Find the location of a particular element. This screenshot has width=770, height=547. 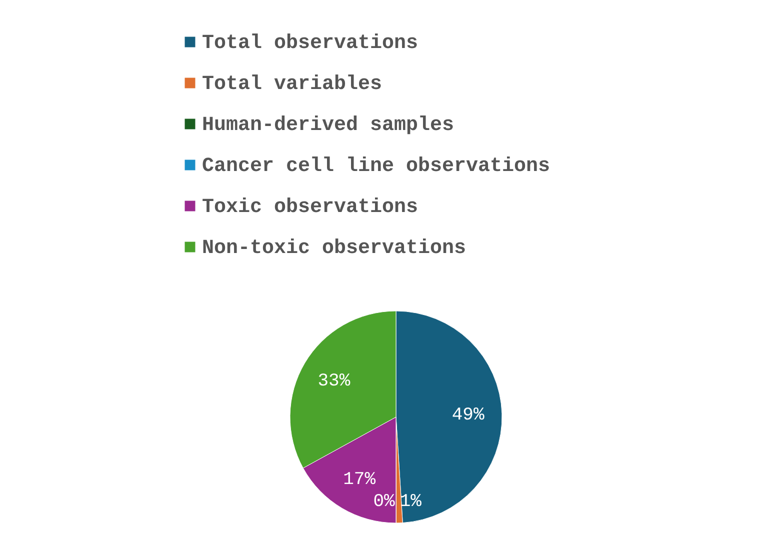

legend-label: Total variables is located at coordinates (292, 84).